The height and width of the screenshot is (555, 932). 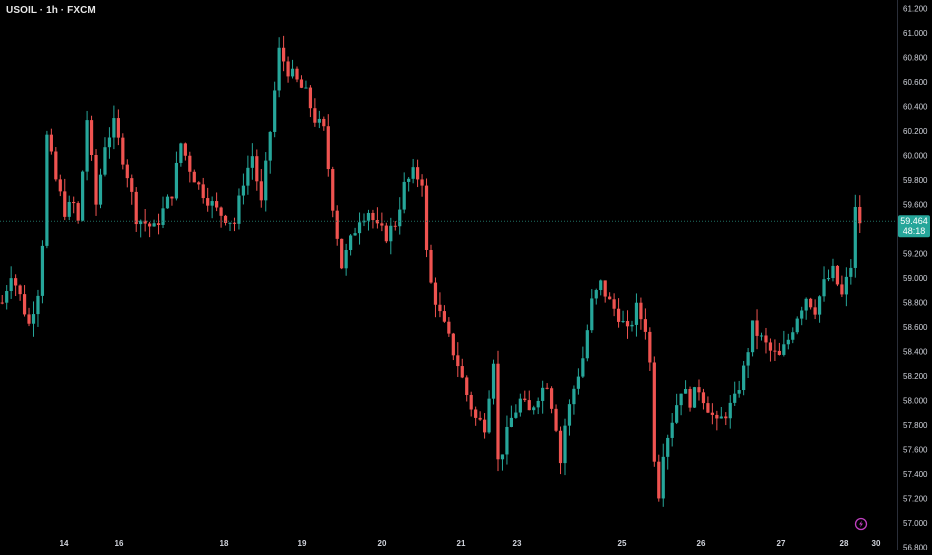 What do you see at coordinates (914, 226) in the screenshot?
I see `current-price-tag: 59.464 48:18` at bounding box center [914, 226].